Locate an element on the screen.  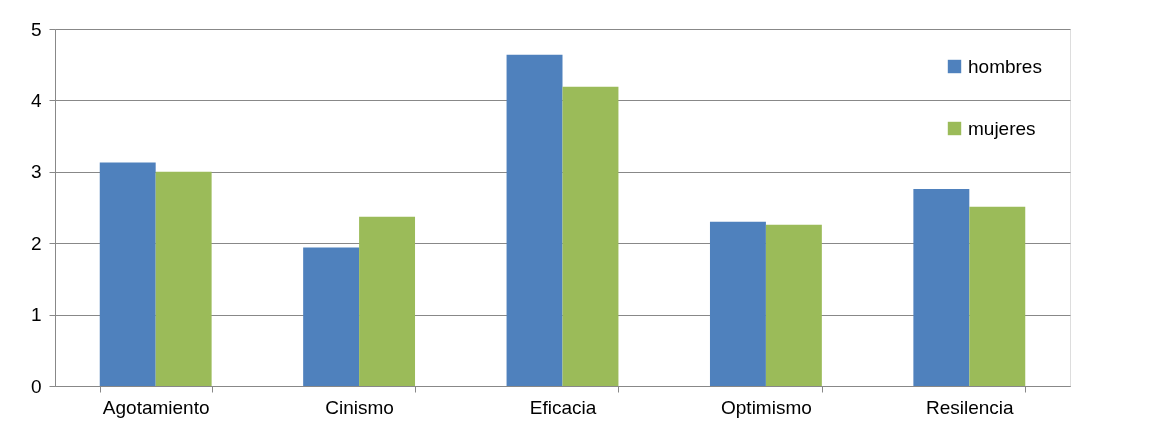
legend-label: mujeres is located at coordinates (1002, 128).